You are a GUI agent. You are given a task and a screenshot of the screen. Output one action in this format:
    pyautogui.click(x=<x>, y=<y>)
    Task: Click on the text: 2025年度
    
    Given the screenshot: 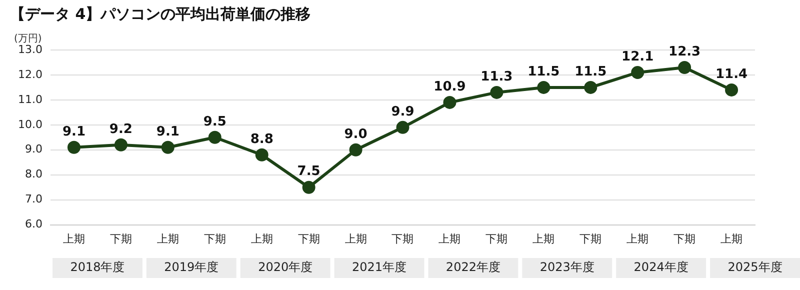 What is the action you would take?
    pyautogui.click(x=755, y=267)
    